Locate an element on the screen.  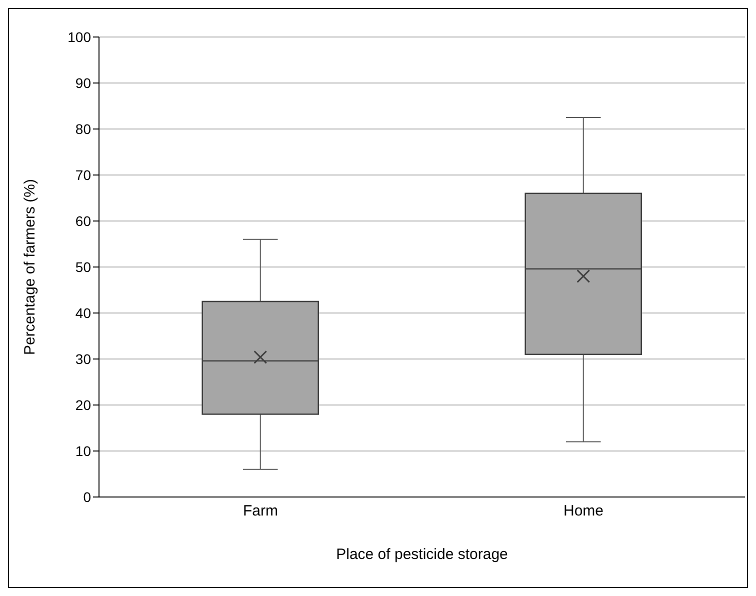
x-tick-label: Home is located at coordinates (583, 511).